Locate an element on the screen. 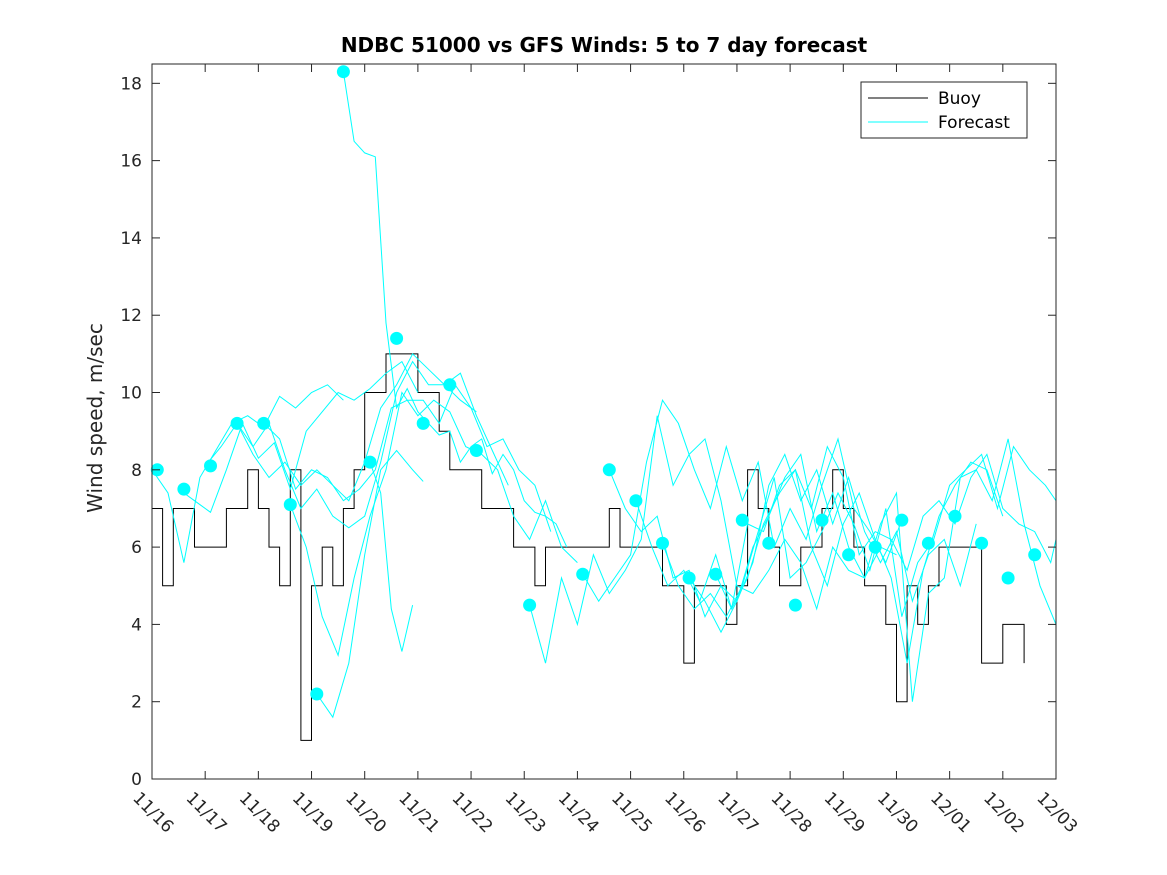  y-axis-label: Wind speed, m/sec is located at coordinates (95, 418).